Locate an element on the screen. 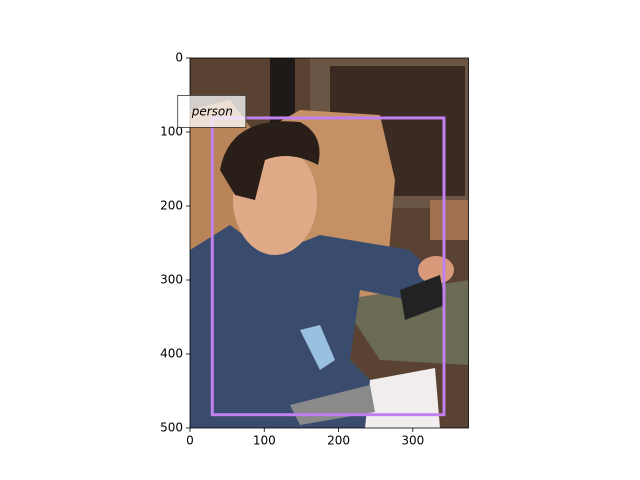 The height and width of the screenshot is (480, 640). x-tick-label: 0 is located at coordinates (190, 441).